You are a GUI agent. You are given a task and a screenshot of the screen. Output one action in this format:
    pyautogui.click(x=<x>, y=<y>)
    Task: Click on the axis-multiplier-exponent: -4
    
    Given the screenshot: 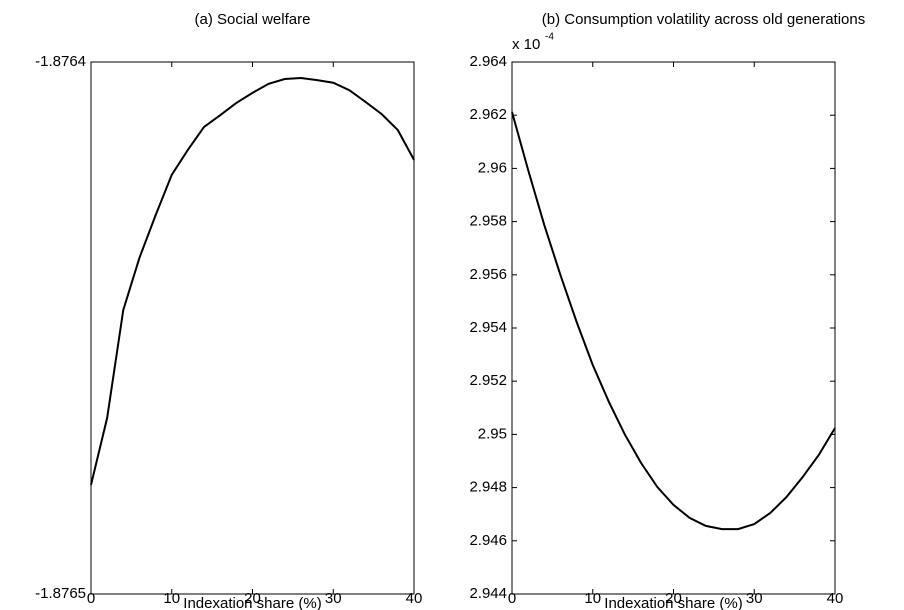 What is the action you would take?
    pyautogui.click(x=549, y=37)
    